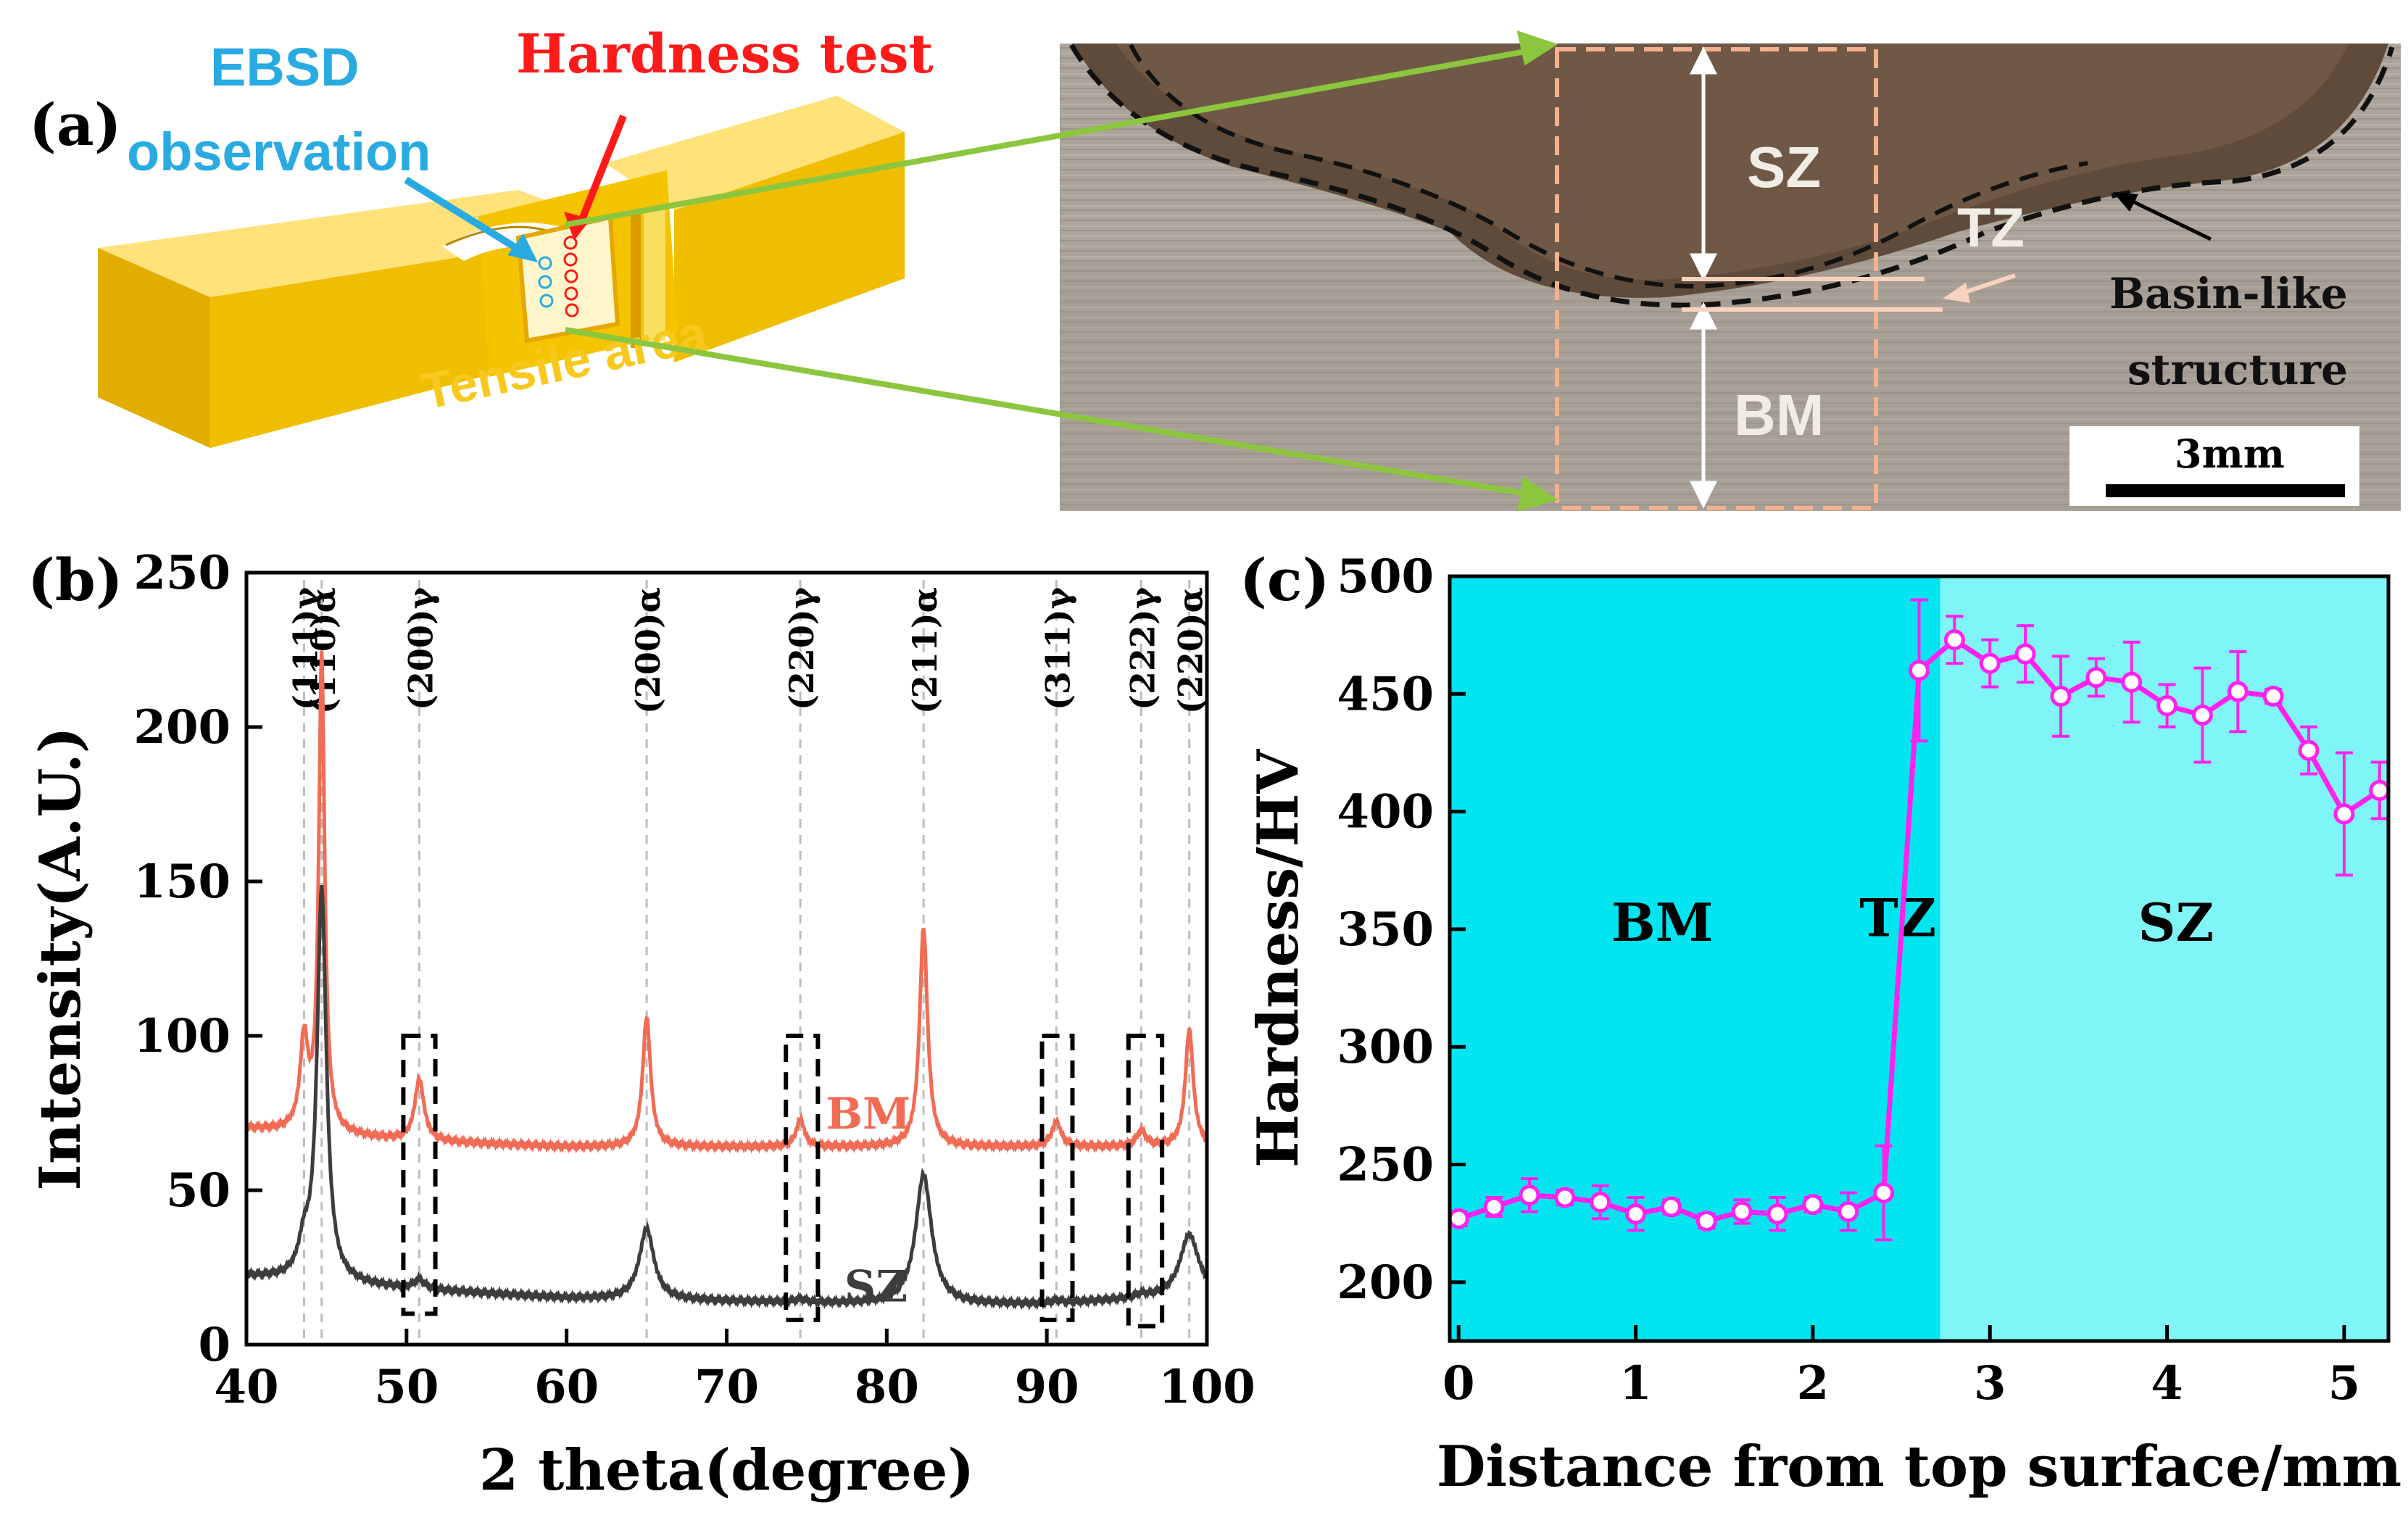 This screenshot has height=1536, width=2408. I want to click on x-tick-label: 3, so click(1990, 1384).